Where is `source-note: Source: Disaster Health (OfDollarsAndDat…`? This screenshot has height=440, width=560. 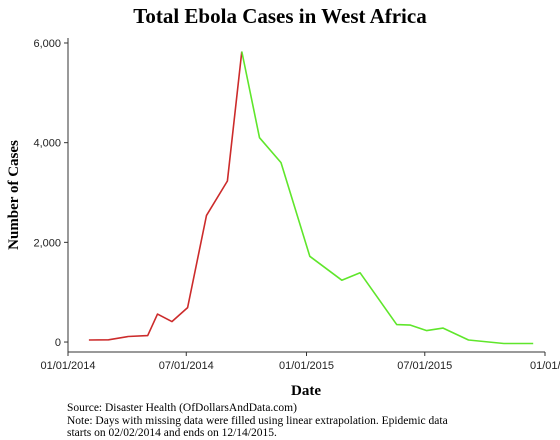
source-note: Source: Disaster Health (OfDollarsAndDat… is located at coordinates (182, 408).